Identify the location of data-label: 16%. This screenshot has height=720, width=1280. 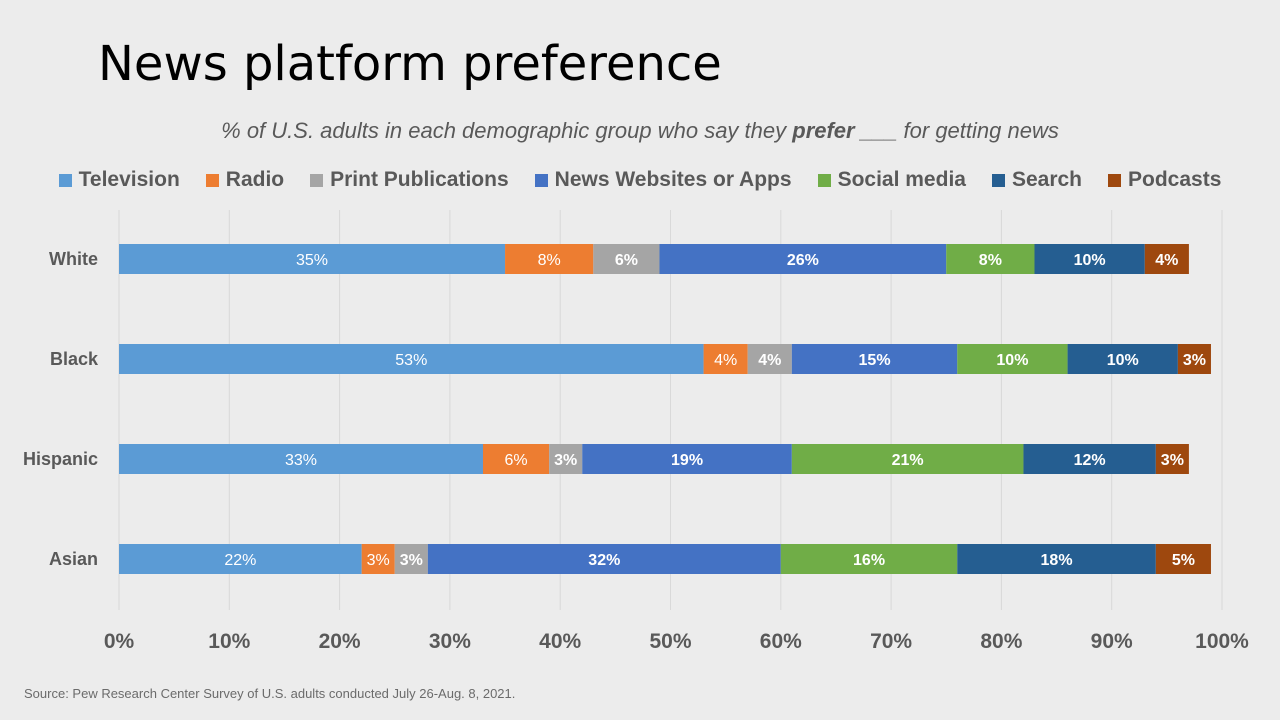
(869, 560).